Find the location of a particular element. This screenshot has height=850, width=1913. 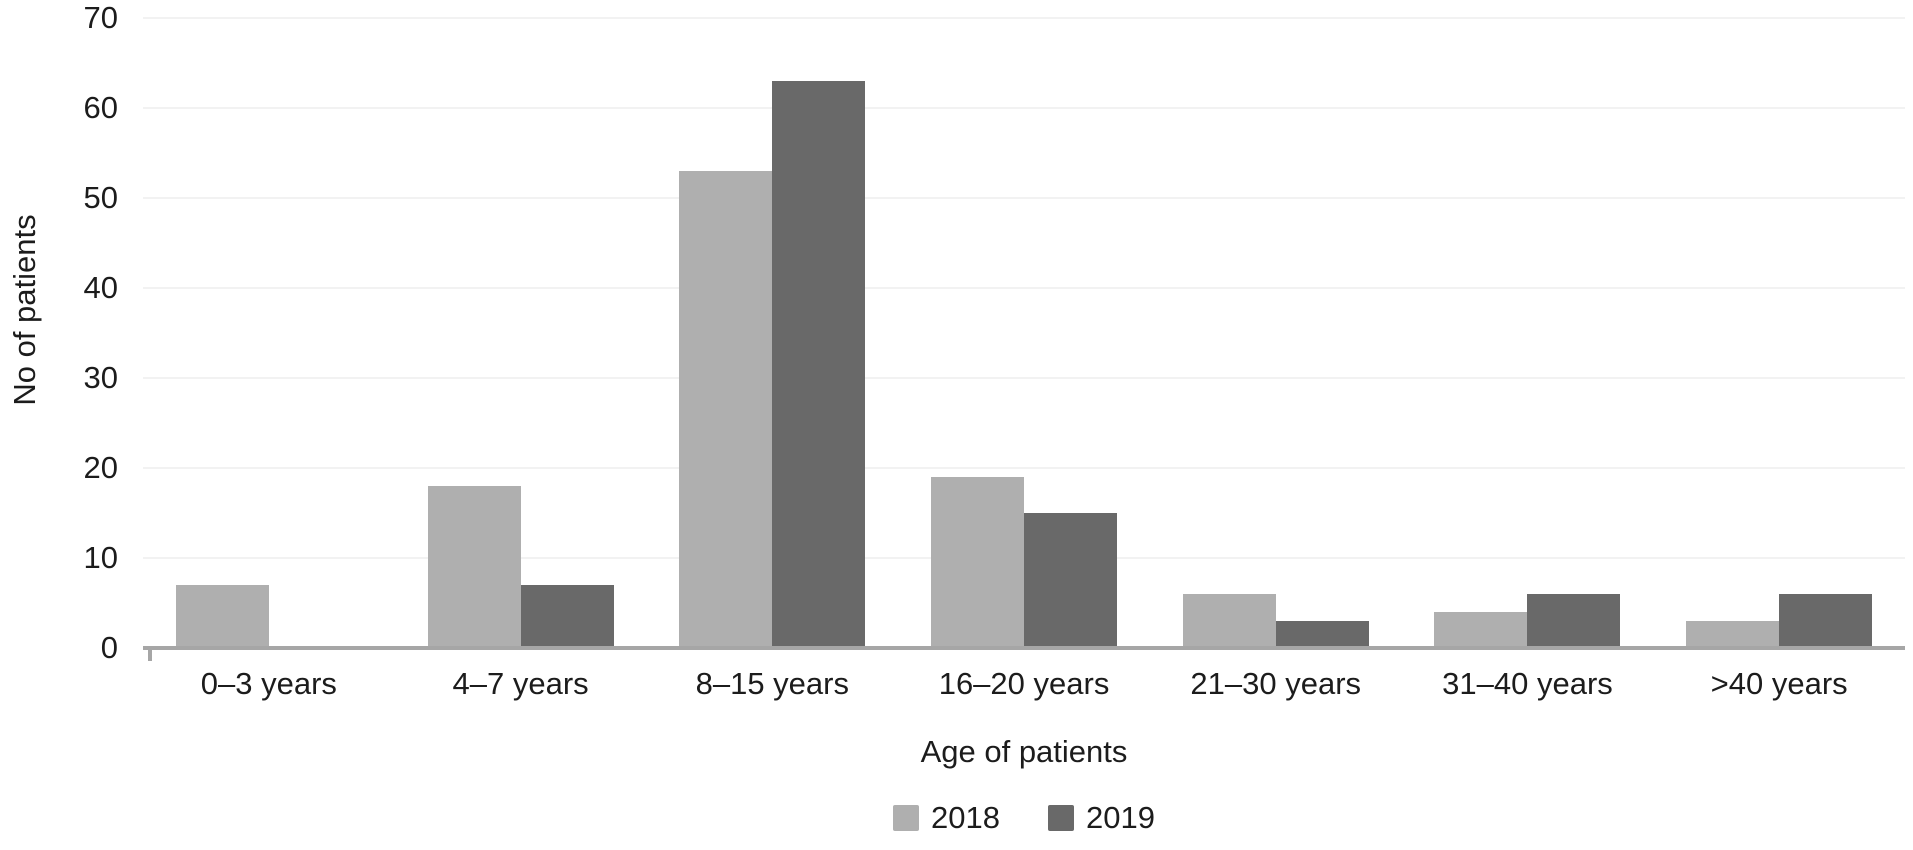

x-category-label-40-years: >40 years is located at coordinates (1779, 683).